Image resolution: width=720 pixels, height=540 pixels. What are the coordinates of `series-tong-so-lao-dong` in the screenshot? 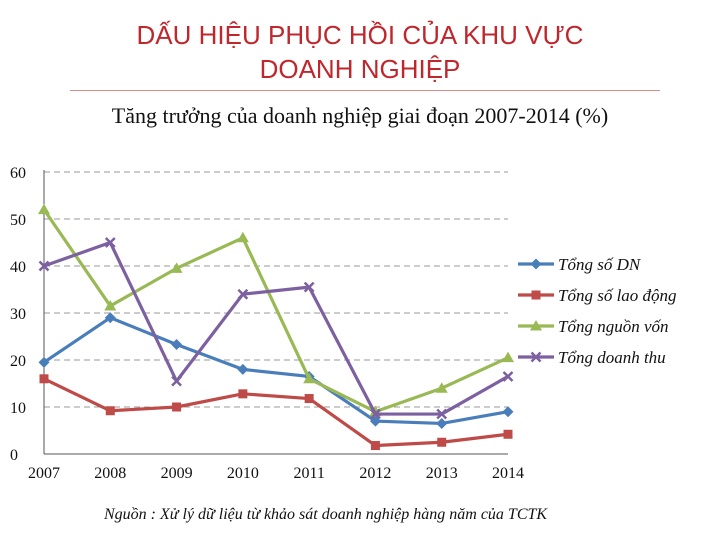 It's located at (276, 412).